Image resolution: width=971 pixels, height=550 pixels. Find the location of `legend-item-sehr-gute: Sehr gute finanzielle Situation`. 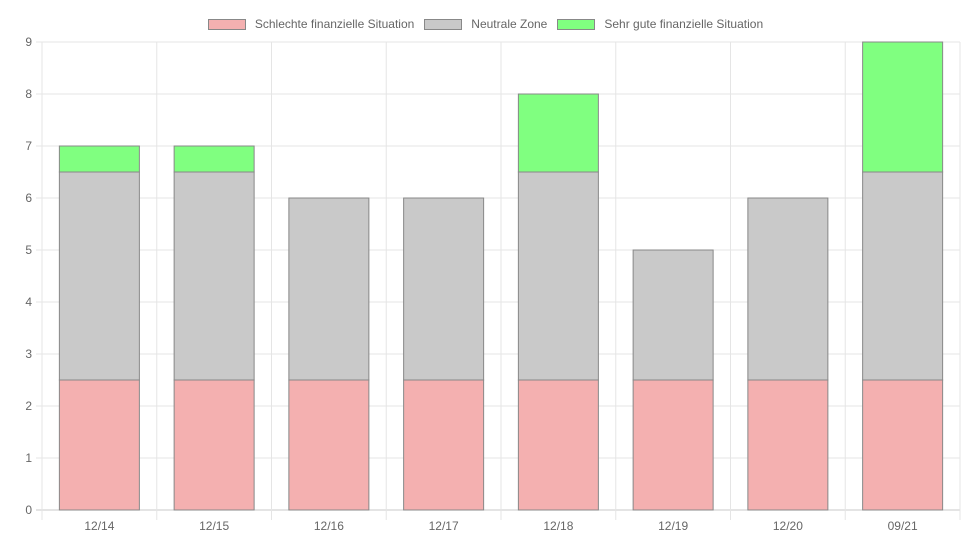

legend-item-sehr-gute: Sehr gute finanzielle Situation is located at coordinates (660, 24).